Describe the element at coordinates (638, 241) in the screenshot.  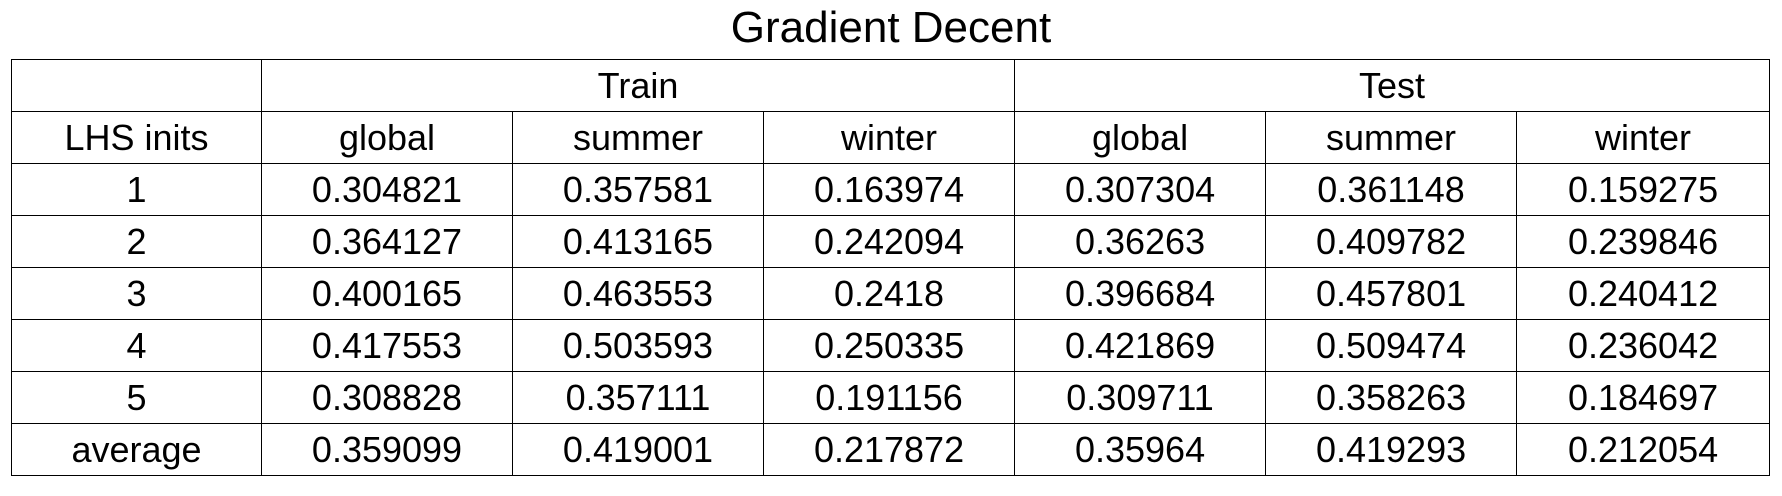
I see `table-cell: 0.413165` at that location.